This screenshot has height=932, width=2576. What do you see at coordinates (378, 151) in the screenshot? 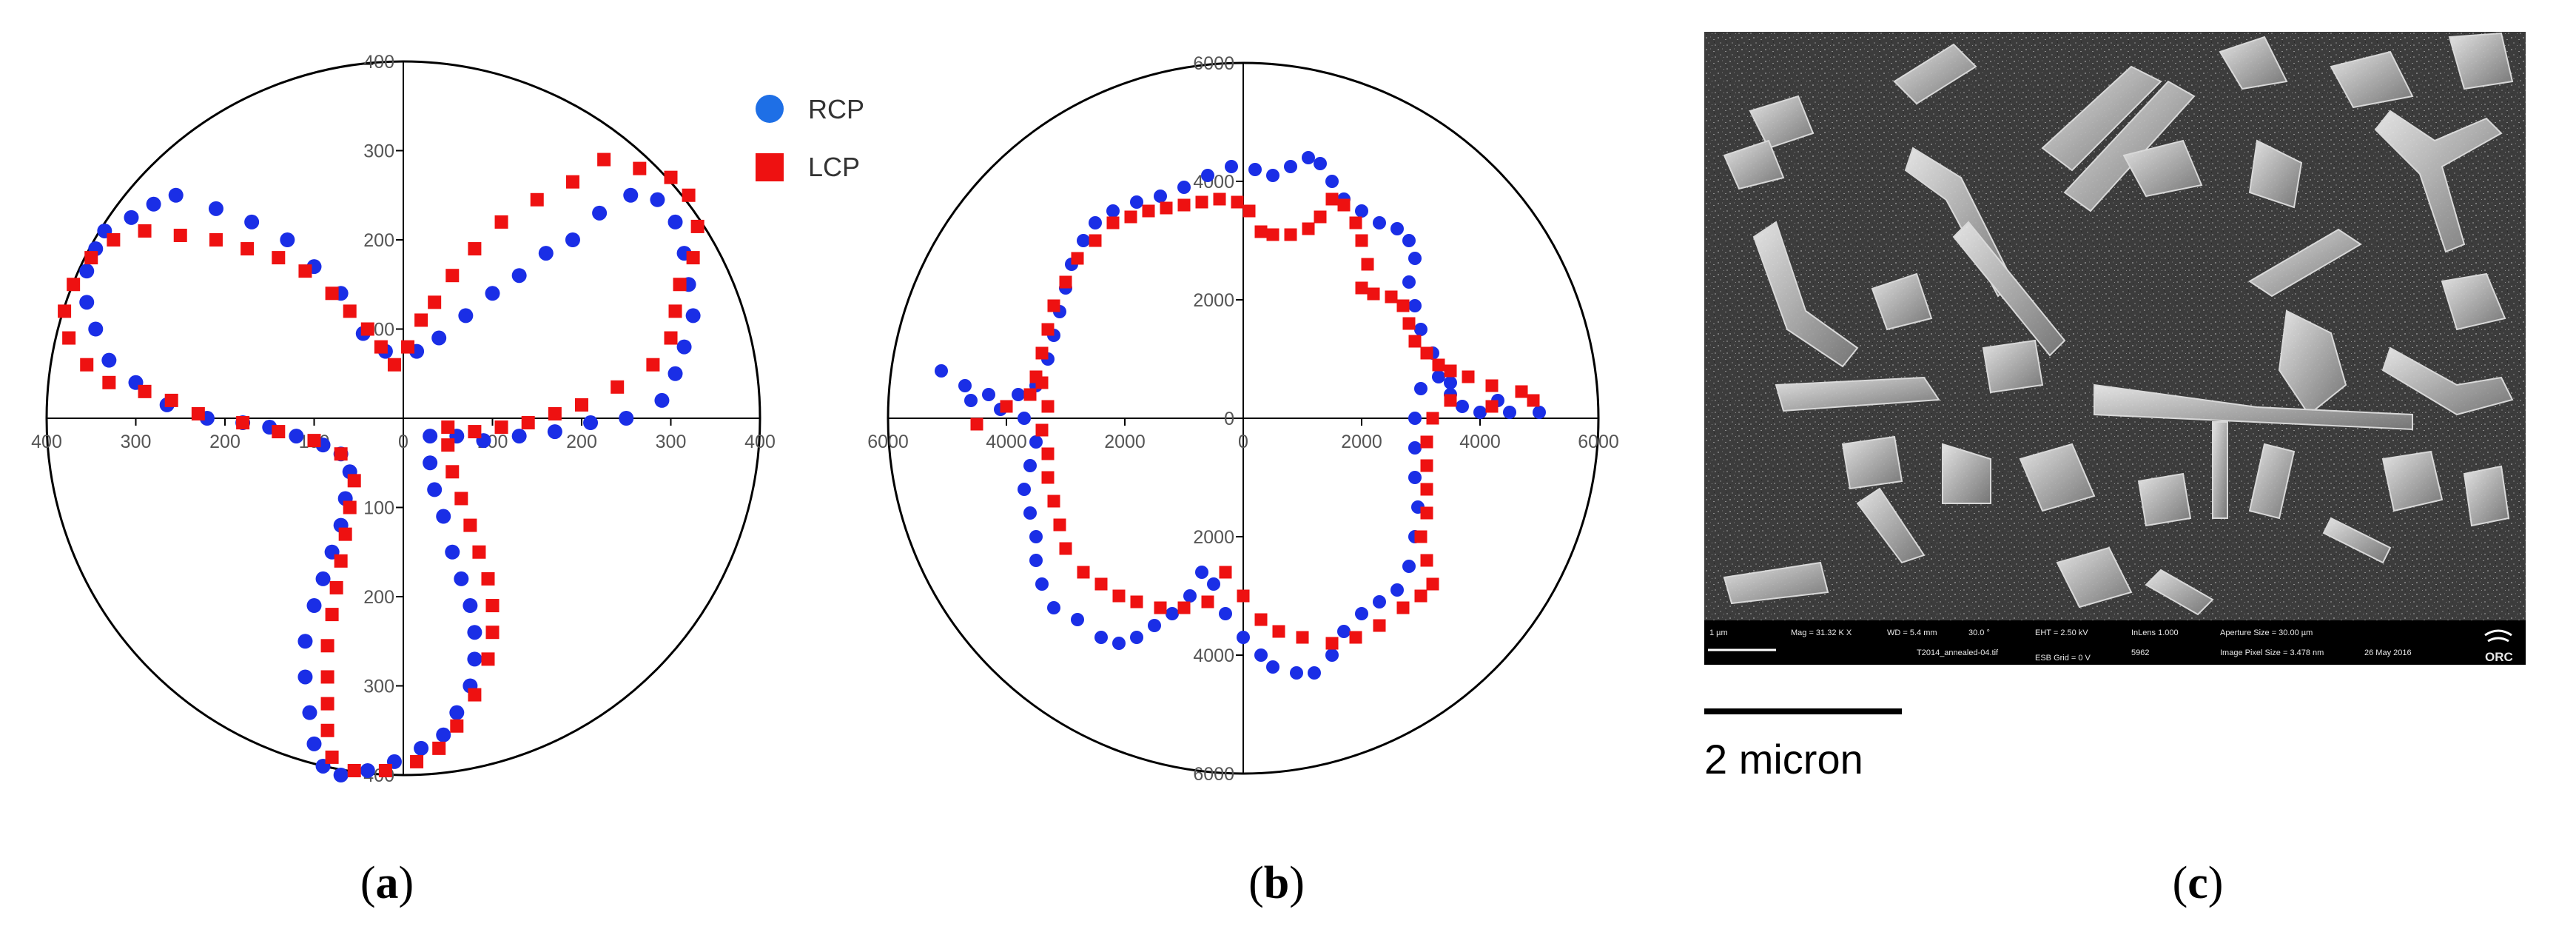
I see `y-tick-label: 300` at bounding box center [378, 151].